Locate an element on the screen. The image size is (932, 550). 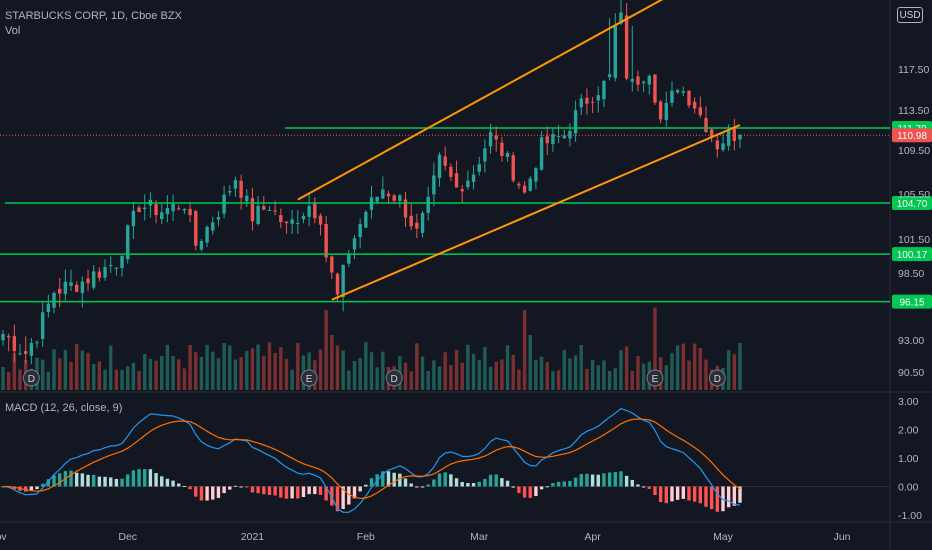
currency-button: USD is located at coordinates (910, 15).